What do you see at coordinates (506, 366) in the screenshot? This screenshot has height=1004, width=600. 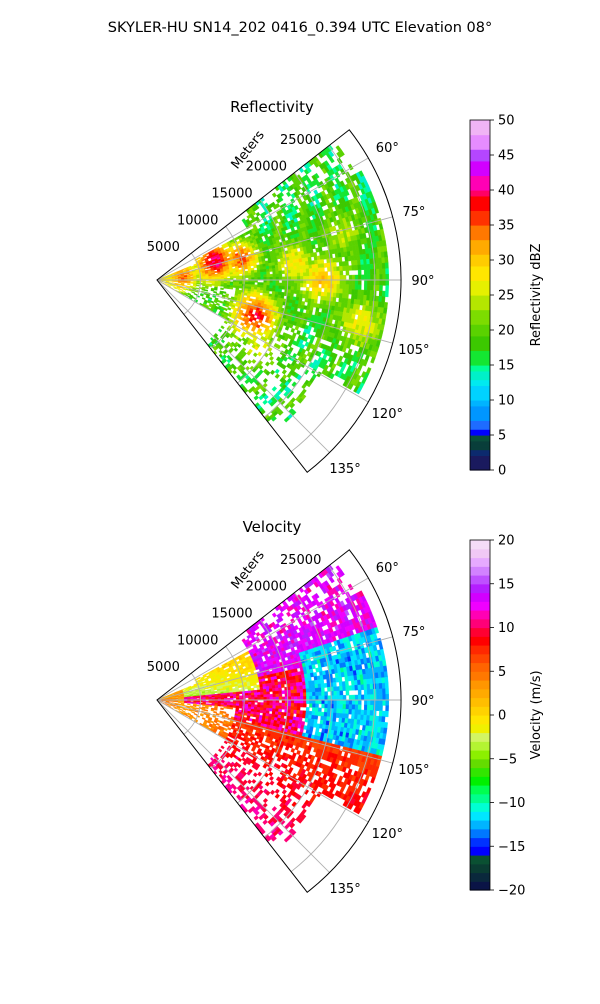 I see `colorbar-tick-label: 15` at bounding box center [506, 366].